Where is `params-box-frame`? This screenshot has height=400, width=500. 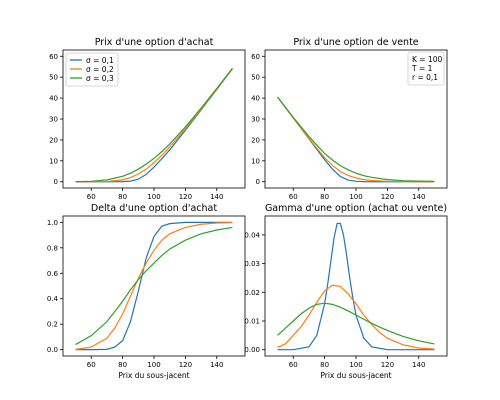 params-box-frame is located at coordinates (426, 68).